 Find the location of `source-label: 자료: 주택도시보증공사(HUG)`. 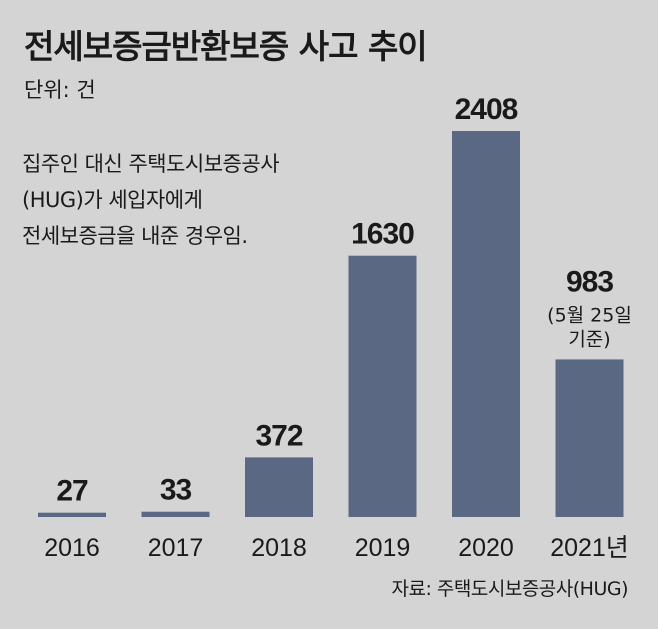

source-label: 자료: 주택도시보증공사(HUG) is located at coordinates (510, 589).